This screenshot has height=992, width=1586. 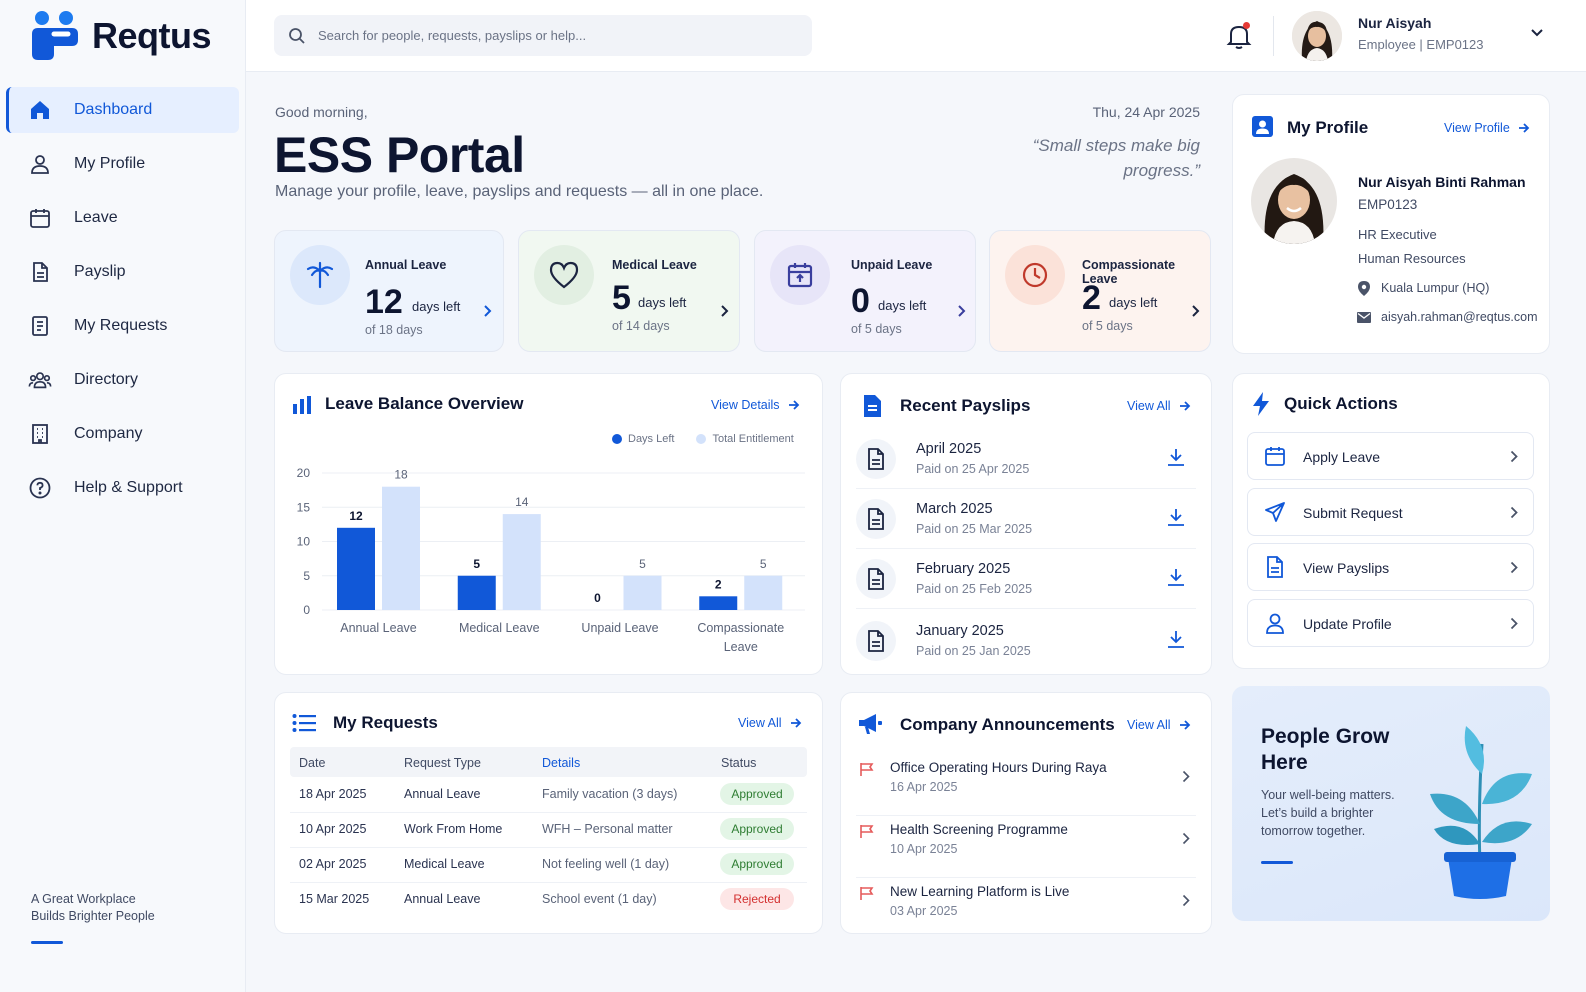 I want to click on link-label: View All, so click(x=1149, y=725).